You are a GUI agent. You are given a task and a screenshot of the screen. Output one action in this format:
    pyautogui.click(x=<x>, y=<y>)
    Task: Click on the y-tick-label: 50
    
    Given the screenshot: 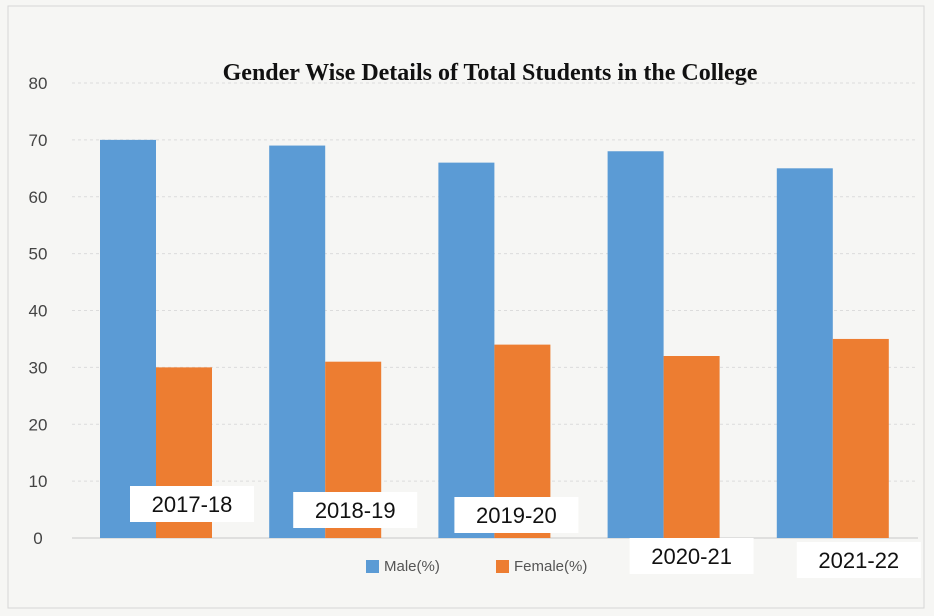 What is the action you would take?
    pyautogui.click(x=38, y=254)
    